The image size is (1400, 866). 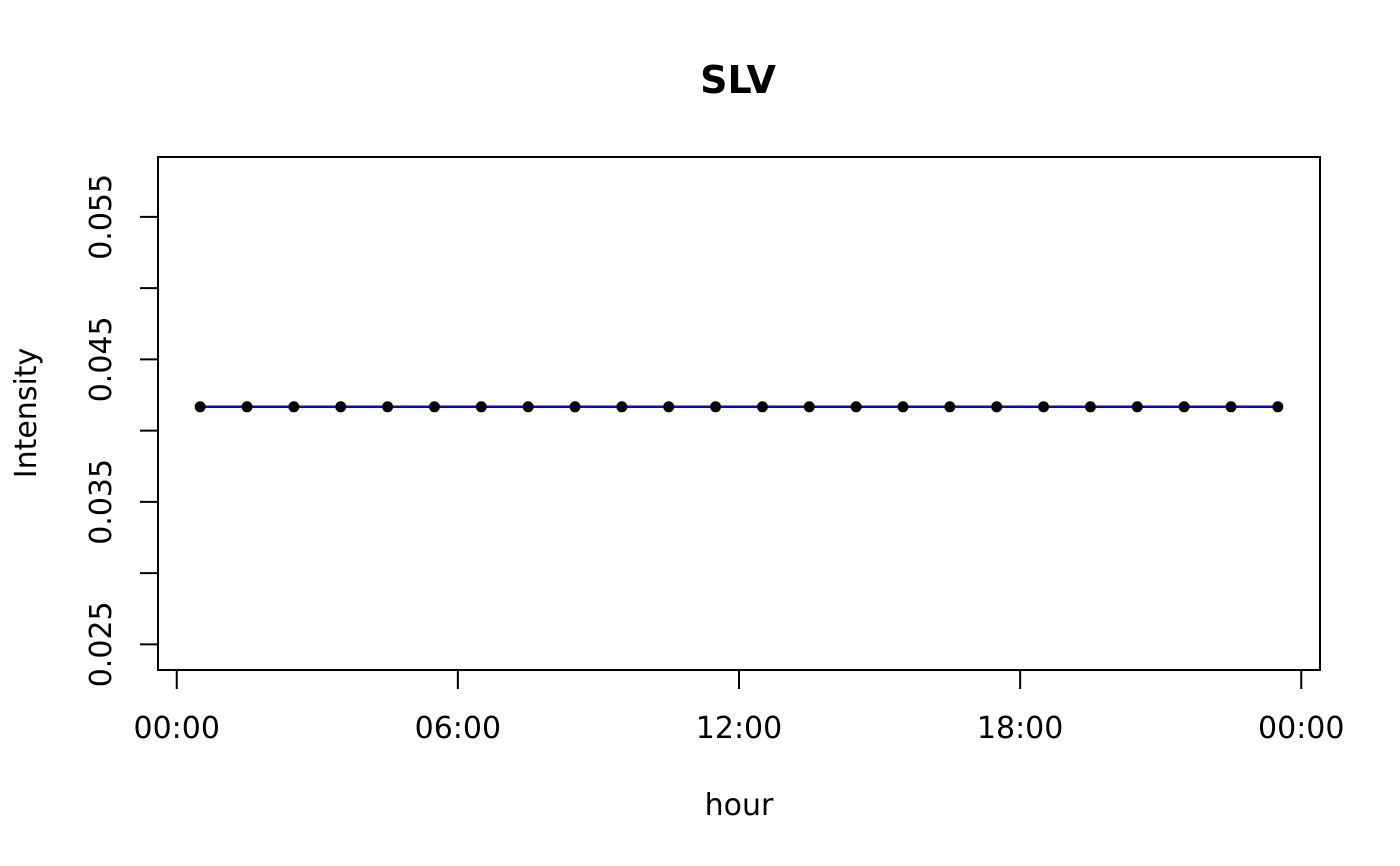 What do you see at coordinates (101, 644) in the screenshot?
I see `y-tick-label: 0.025` at bounding box center [101, 644].